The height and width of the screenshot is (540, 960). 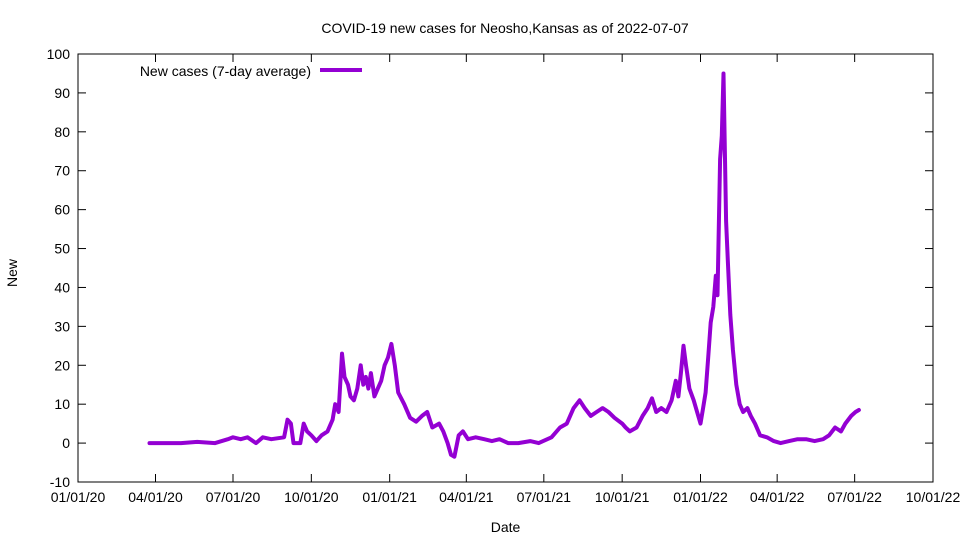 I want to click on x-tick-label: 01/01/20, so click(x=78, y=497).